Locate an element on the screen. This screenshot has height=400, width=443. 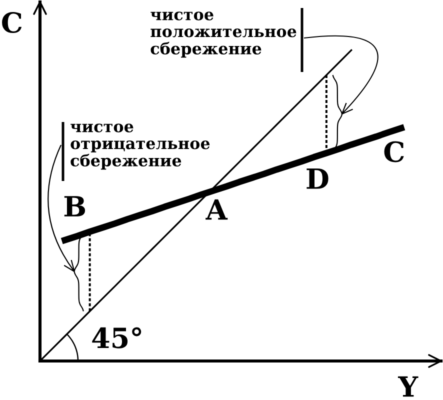
annotation: A is located at coordinates (217, 209).